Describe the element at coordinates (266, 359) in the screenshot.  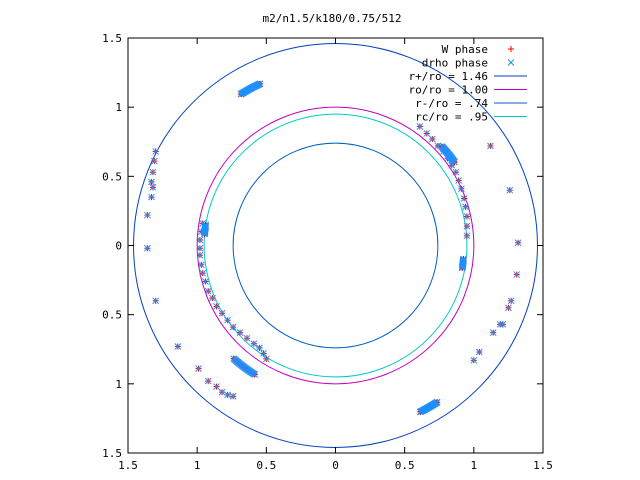
I see `series-1-point-35-d2` at that location.